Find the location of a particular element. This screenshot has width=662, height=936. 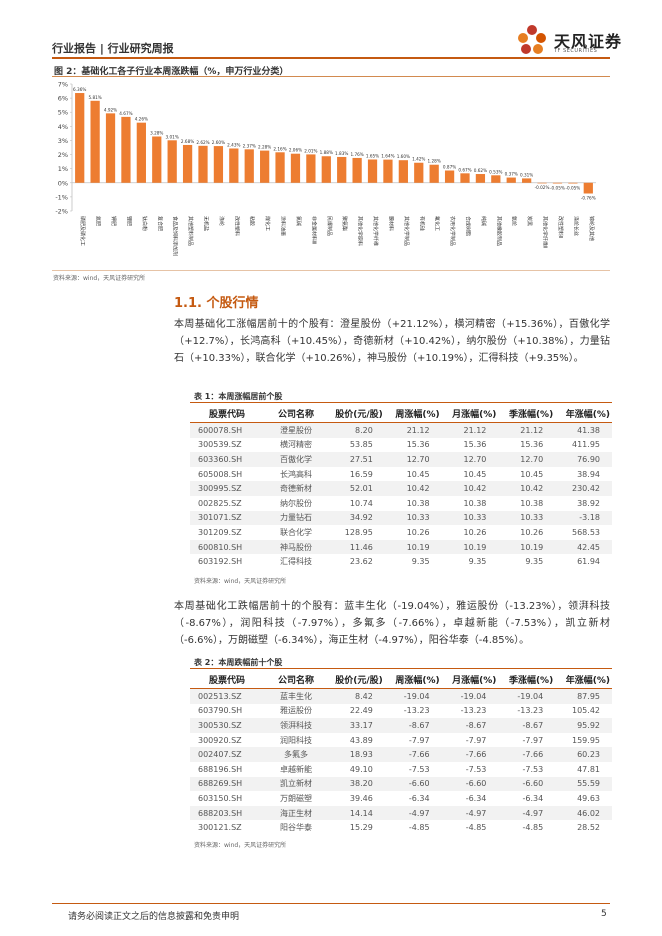

table-cell: 凯立新材 is located at coordinates (296, 784).